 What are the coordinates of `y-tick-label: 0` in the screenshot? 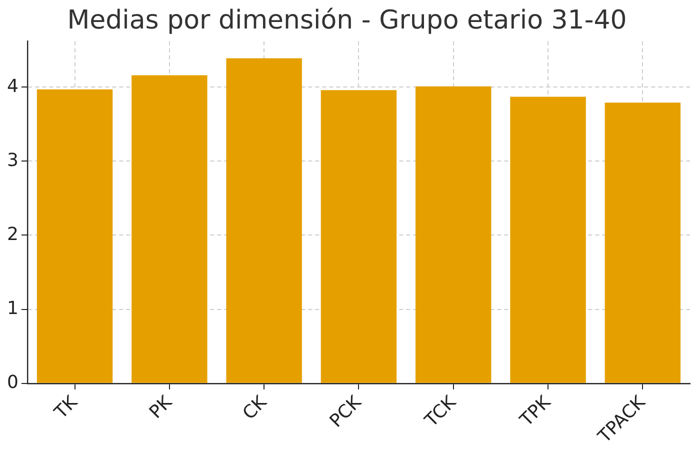 It's located at (12, 383).